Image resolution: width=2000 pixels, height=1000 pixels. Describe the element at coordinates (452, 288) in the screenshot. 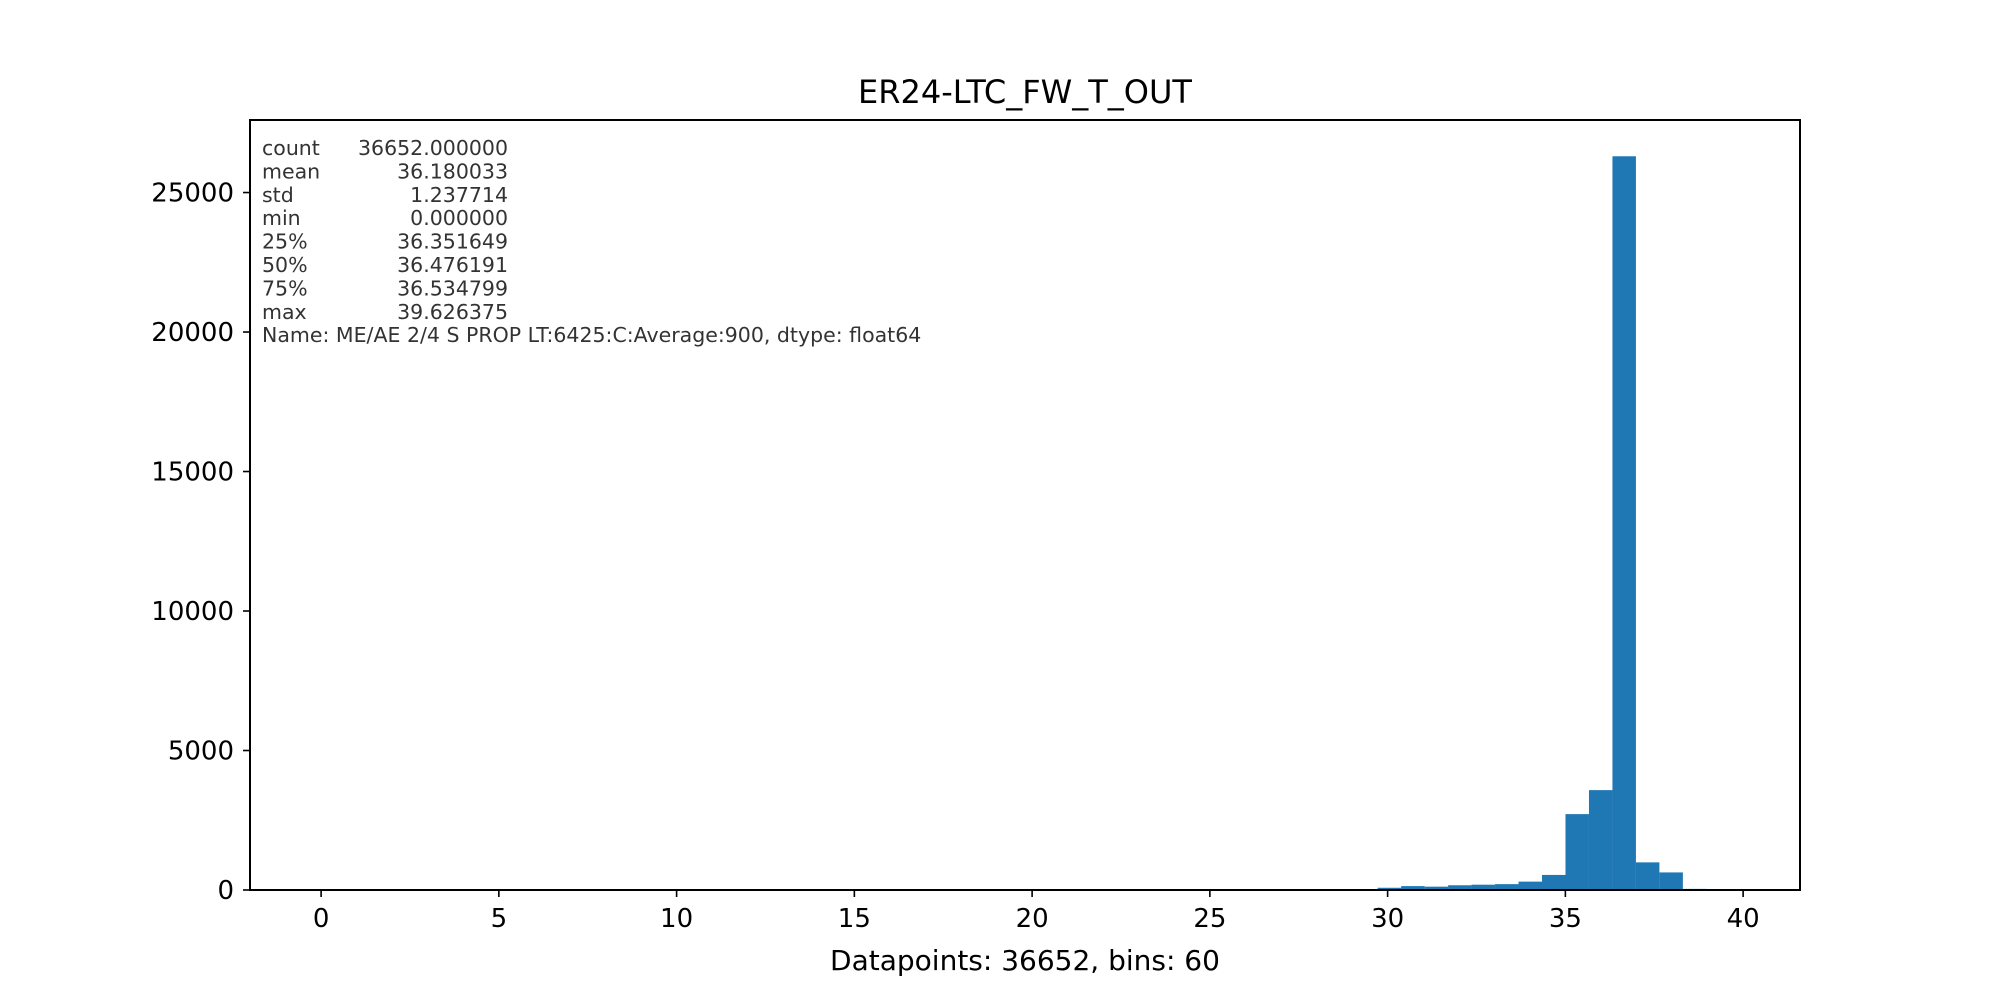

I see `stats-value: 36.534799` at that location.